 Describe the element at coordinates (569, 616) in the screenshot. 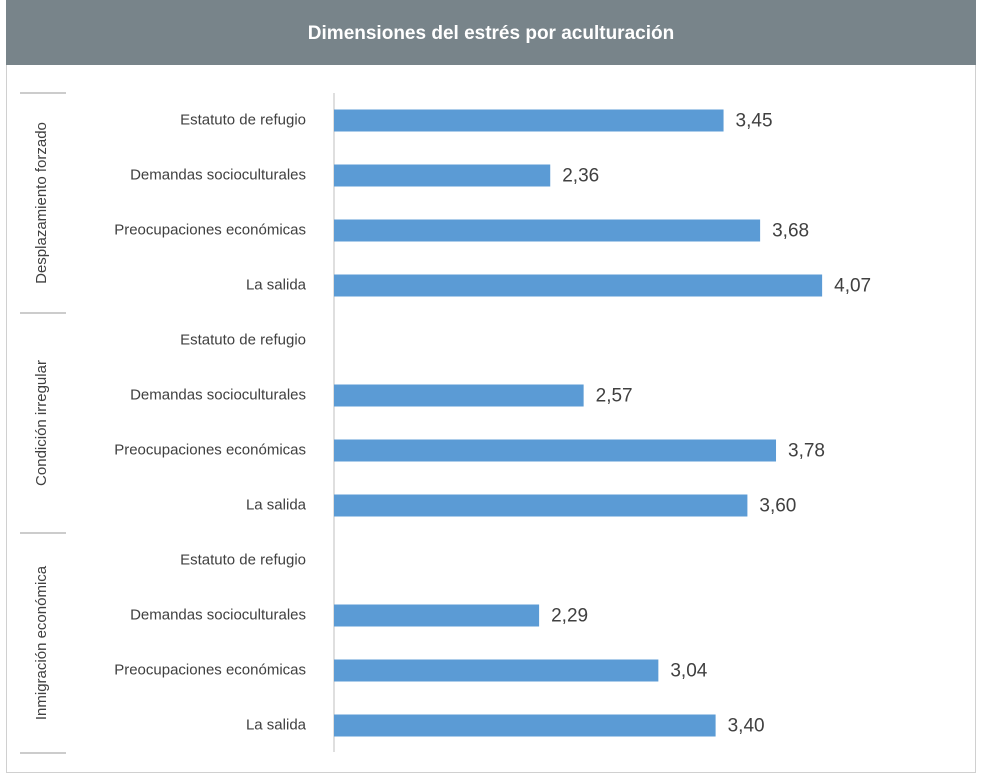

I see `value-label: 2,29` at that location.